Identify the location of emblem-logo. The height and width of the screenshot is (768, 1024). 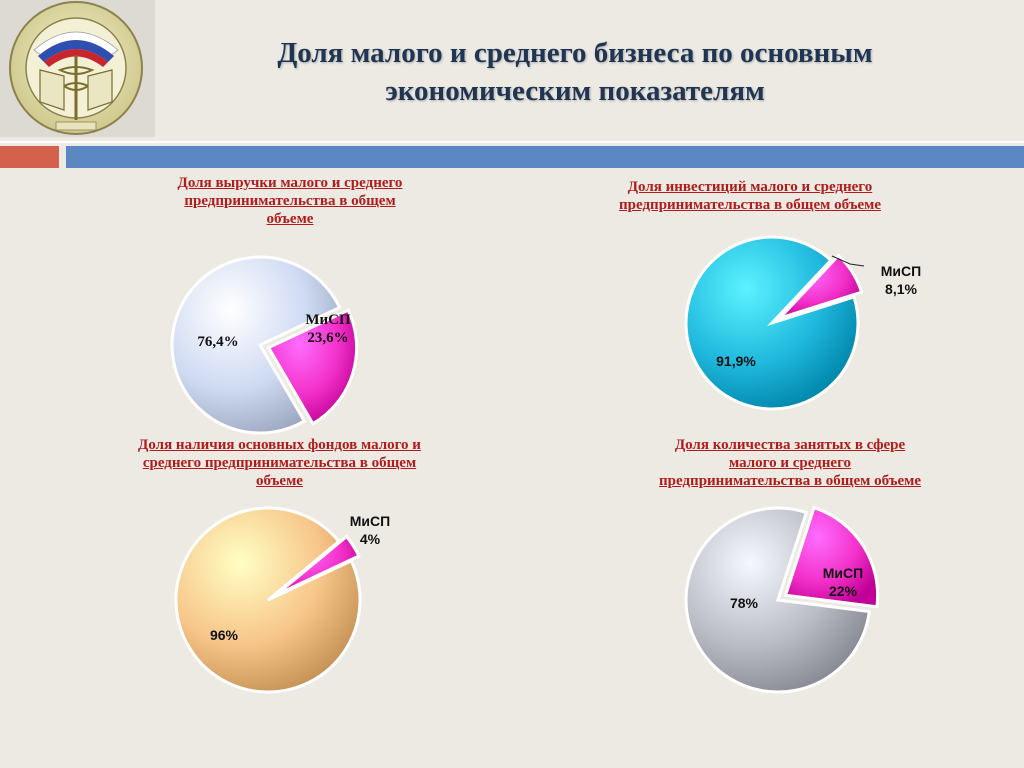
(77, 68).